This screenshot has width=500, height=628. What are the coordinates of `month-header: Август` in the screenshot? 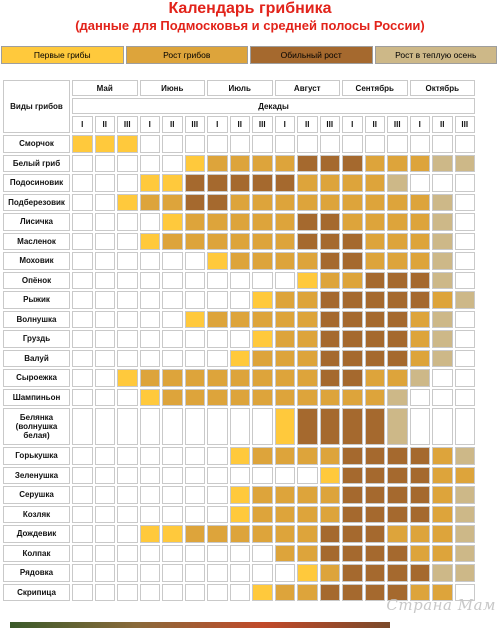 It's located at (307, 88).